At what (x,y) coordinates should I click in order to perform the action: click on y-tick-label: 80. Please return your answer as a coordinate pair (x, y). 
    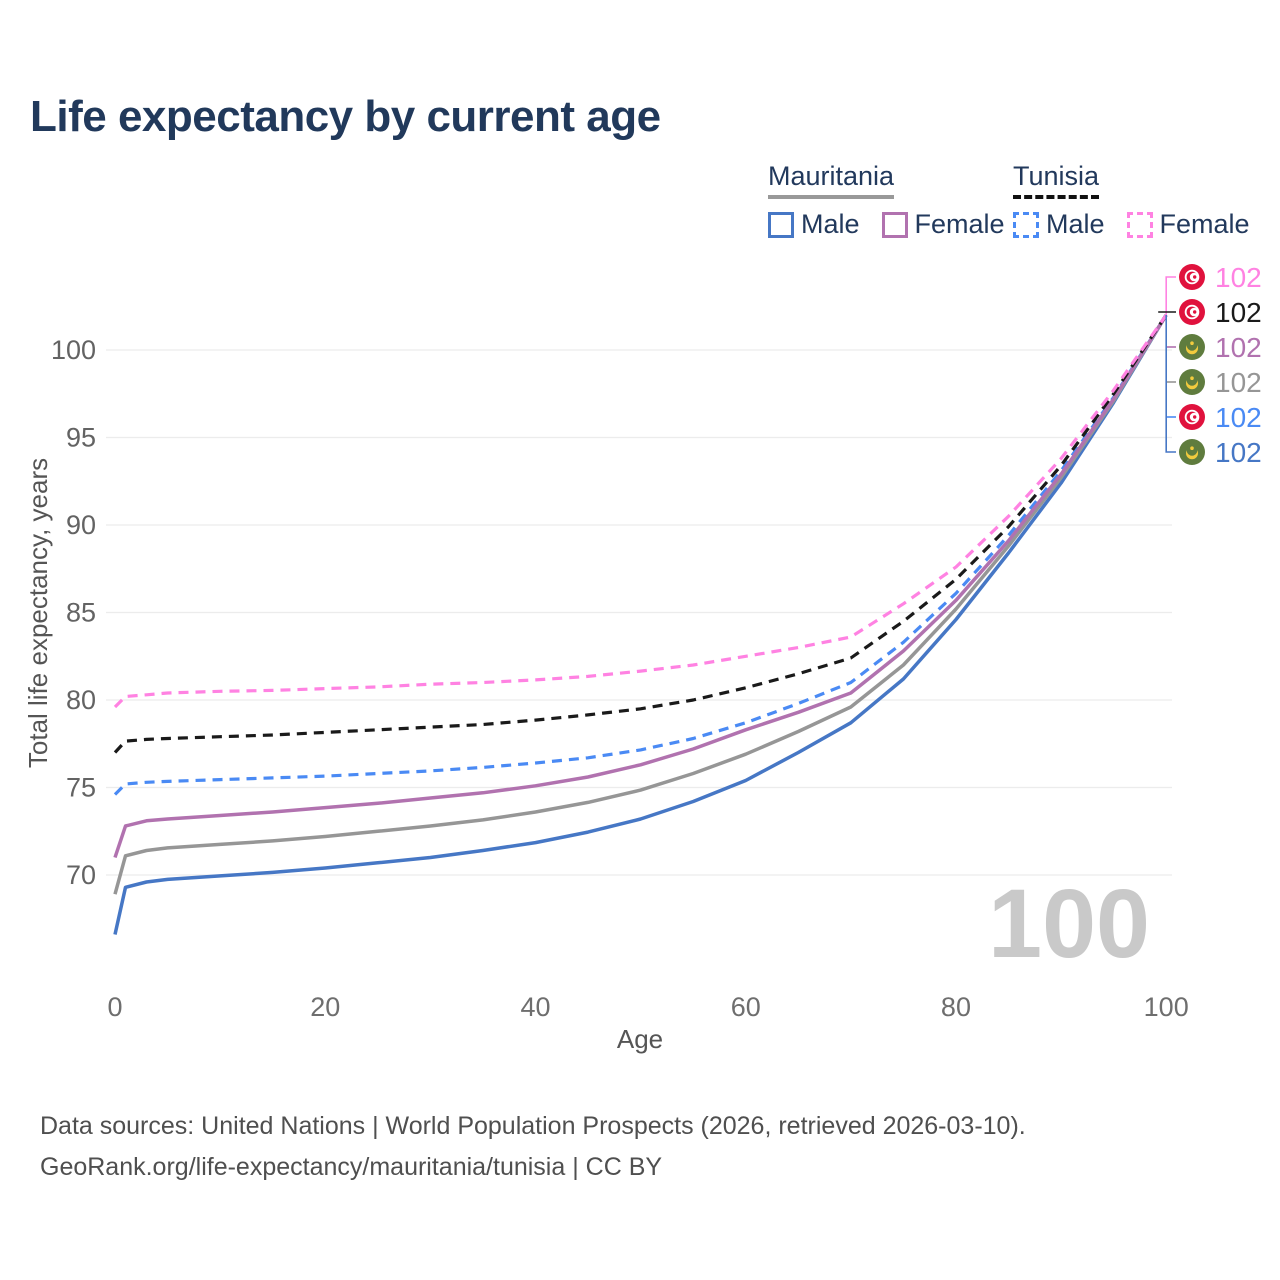
    Looking at the image, I should click on (81, 700).